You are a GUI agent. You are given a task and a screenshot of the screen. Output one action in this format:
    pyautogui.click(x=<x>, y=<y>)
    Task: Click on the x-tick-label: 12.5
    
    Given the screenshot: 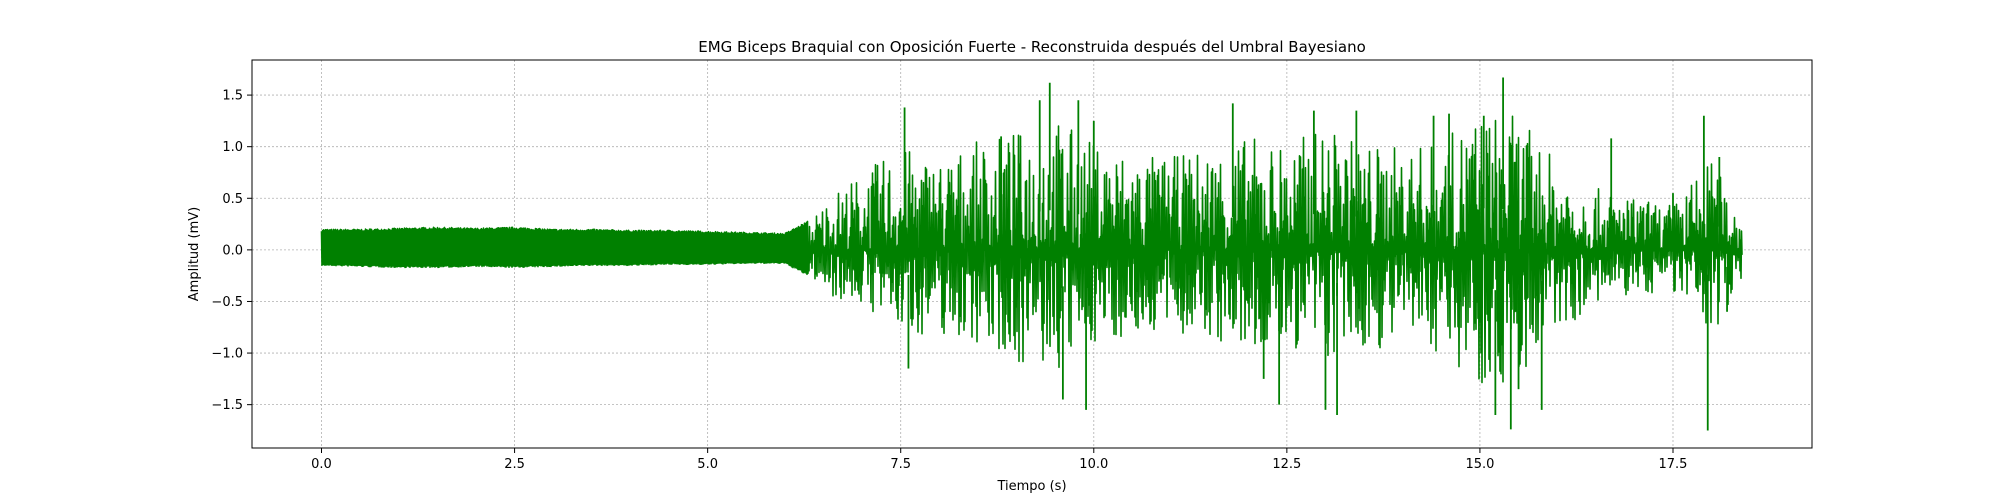 What is the action you would take?
    pyautogui.click(x=1286, y=464)
    